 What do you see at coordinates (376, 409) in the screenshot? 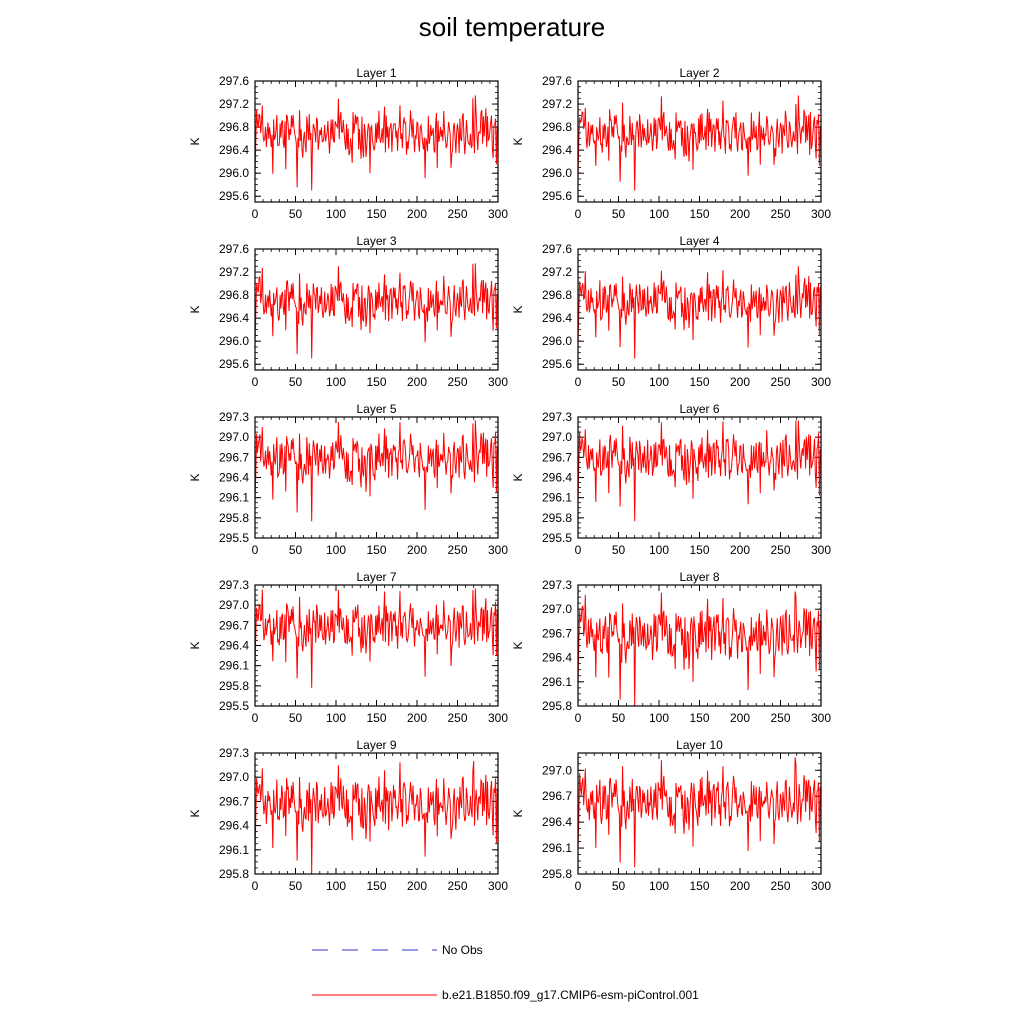
I see `panel-title: Layer 5` at bounding box center [376, 409].